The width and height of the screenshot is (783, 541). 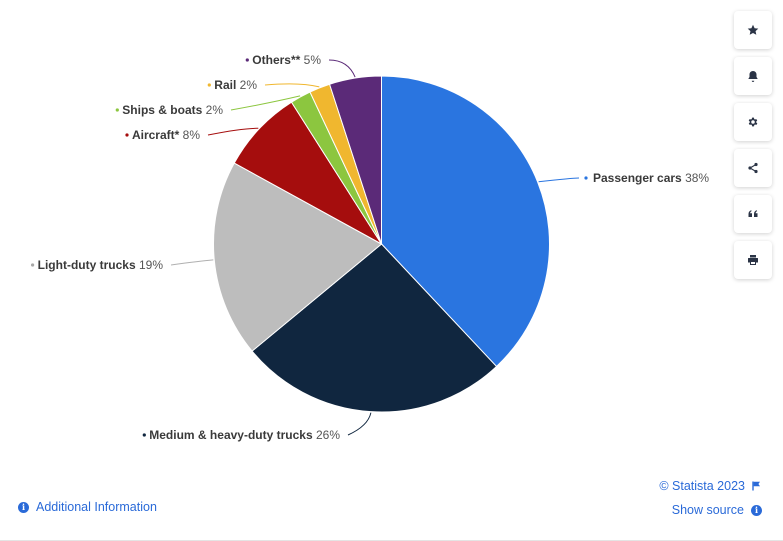 I want to click on slice-label-value: 26%, so click(x=327, y=435).